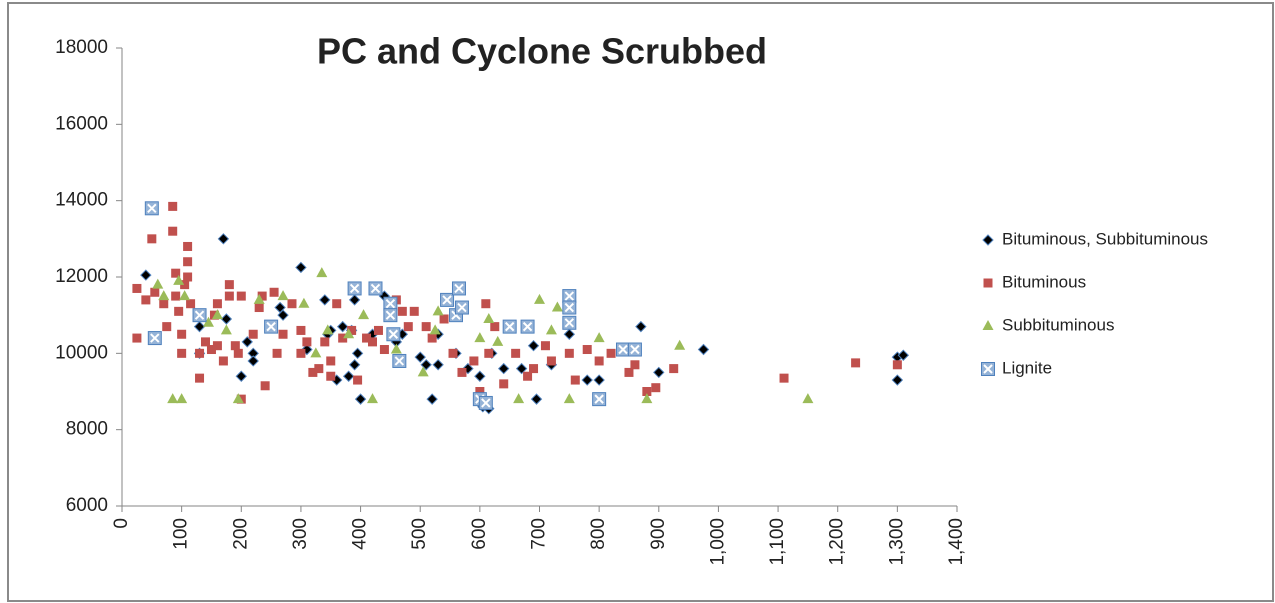  Describe the element at coordinates (896, 542) in the screenshot. I see `x-tick-label: 1,300` at that location.